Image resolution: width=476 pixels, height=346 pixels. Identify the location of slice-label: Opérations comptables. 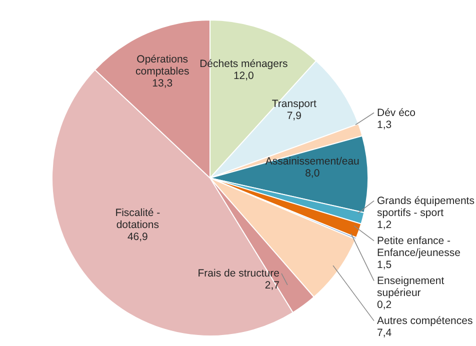
(163, 65).